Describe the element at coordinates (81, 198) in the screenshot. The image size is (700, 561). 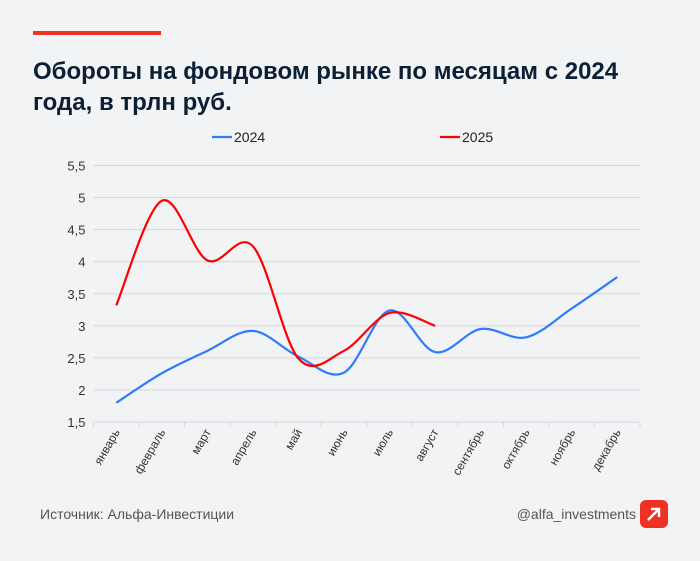
I see `y-tick-label: 5` at that location.